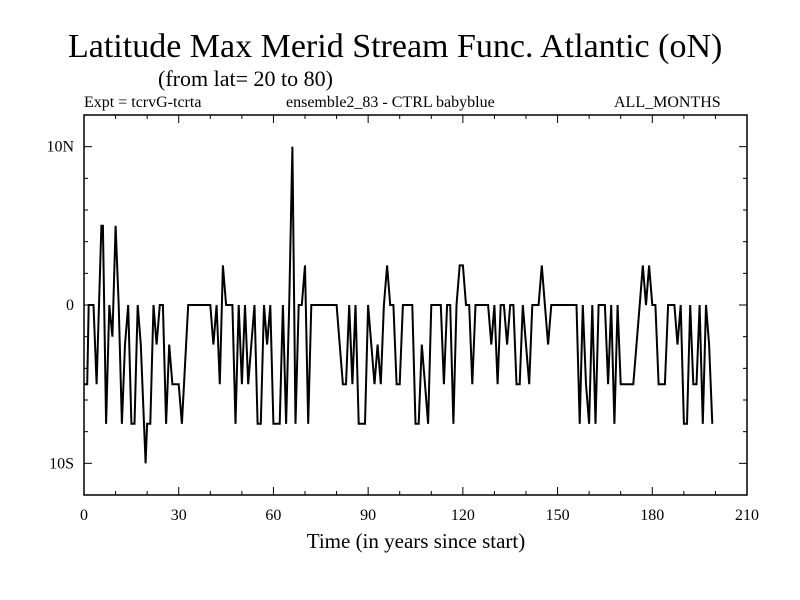 The width and height of the screenshot is (800, 600). I want to click on x-axis-label: Time (in years since start), so click(416, 541).